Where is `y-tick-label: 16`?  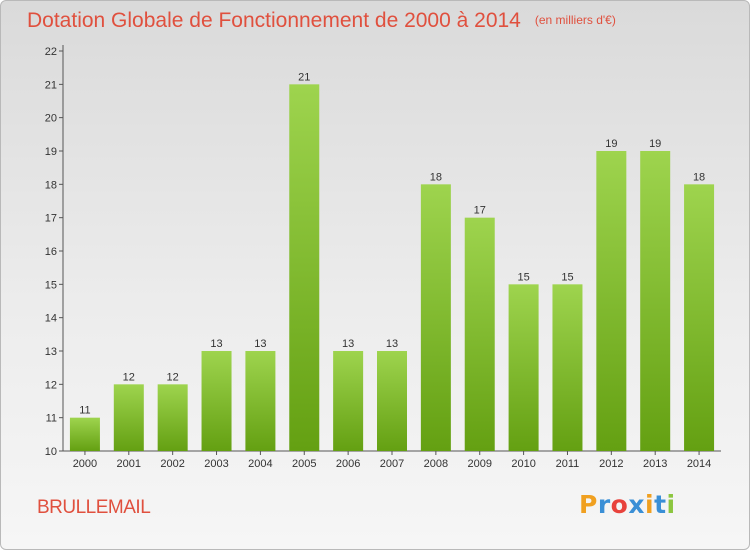
y-tick-label: 16 is located at coordinates (51, 252).